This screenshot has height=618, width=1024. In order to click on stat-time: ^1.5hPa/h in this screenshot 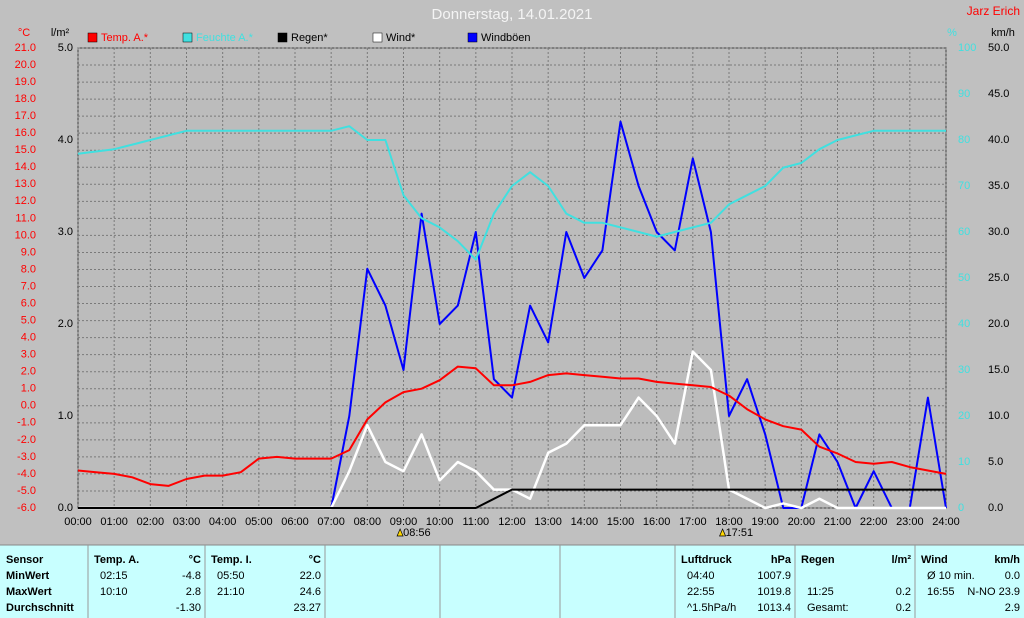, I will do `click(711, 608)`.